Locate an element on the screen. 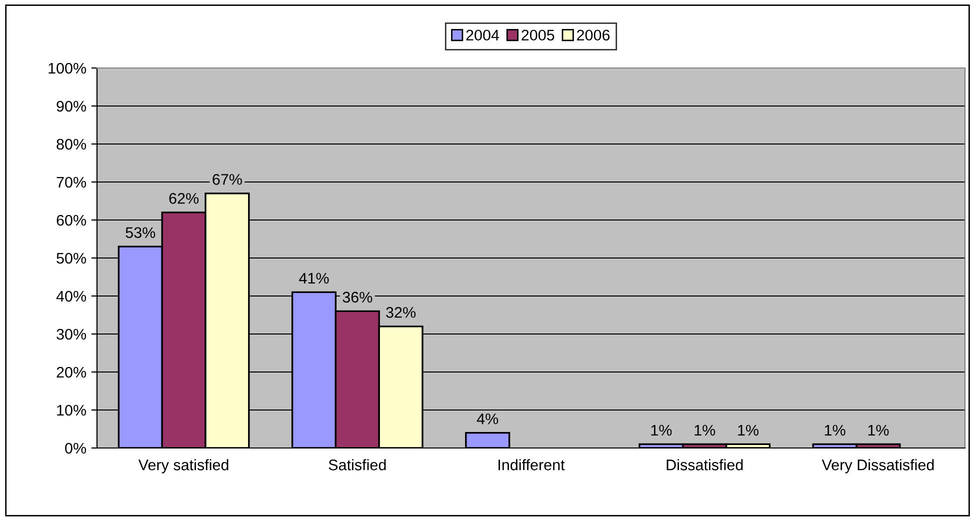 Image resolution: width=977 pixels, height=522 pixels. x-tick-label: Satisfied is located at coordinates (357, 464).